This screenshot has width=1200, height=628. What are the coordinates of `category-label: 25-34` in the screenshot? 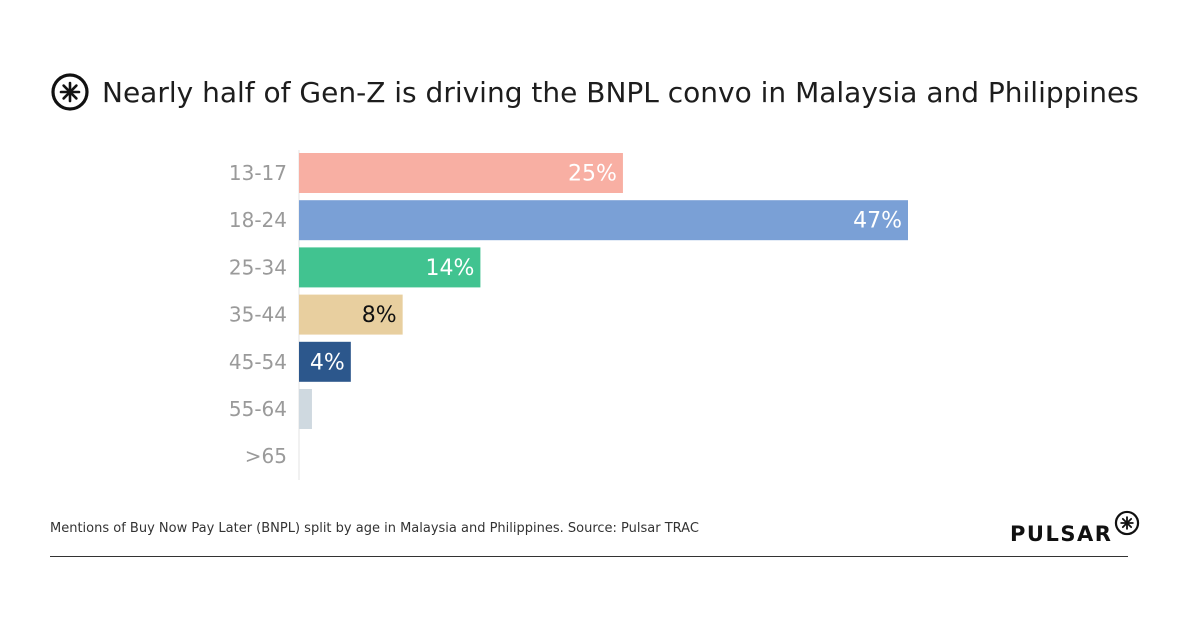 It's located at (258, 267).